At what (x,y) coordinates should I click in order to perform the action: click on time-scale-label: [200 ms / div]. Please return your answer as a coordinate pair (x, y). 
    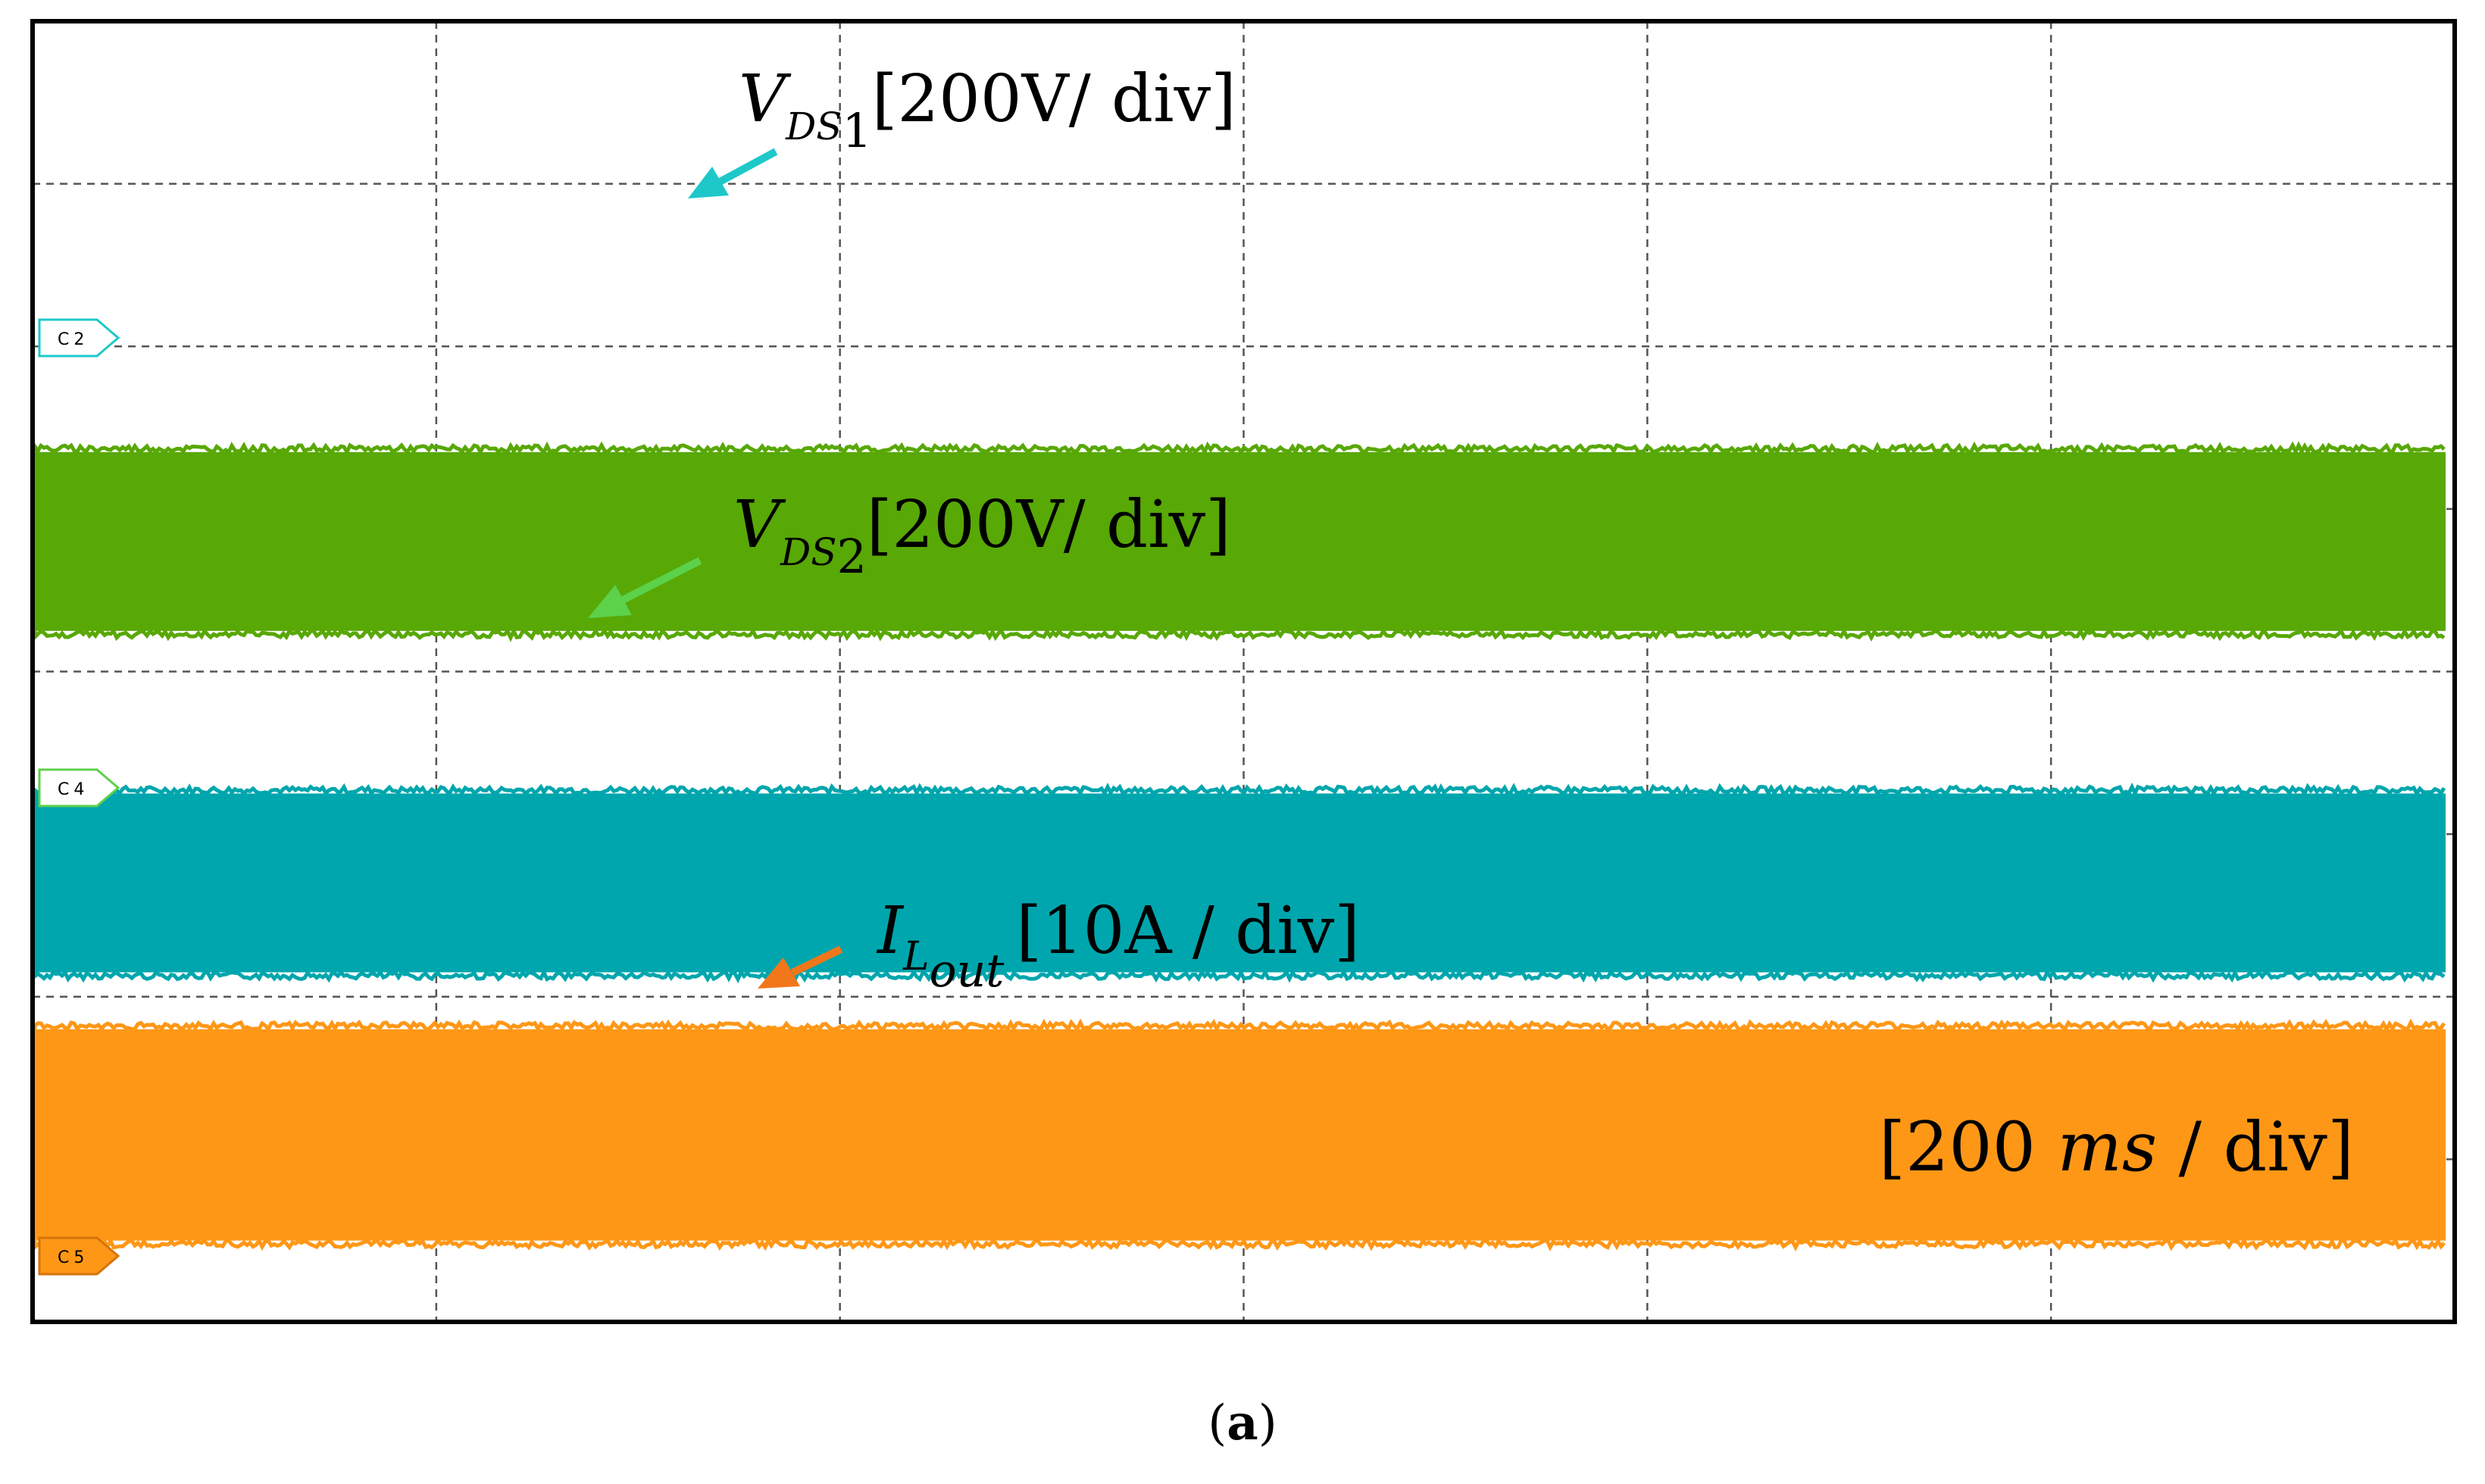
    Looking at the image, I should click on (2116, 1147).